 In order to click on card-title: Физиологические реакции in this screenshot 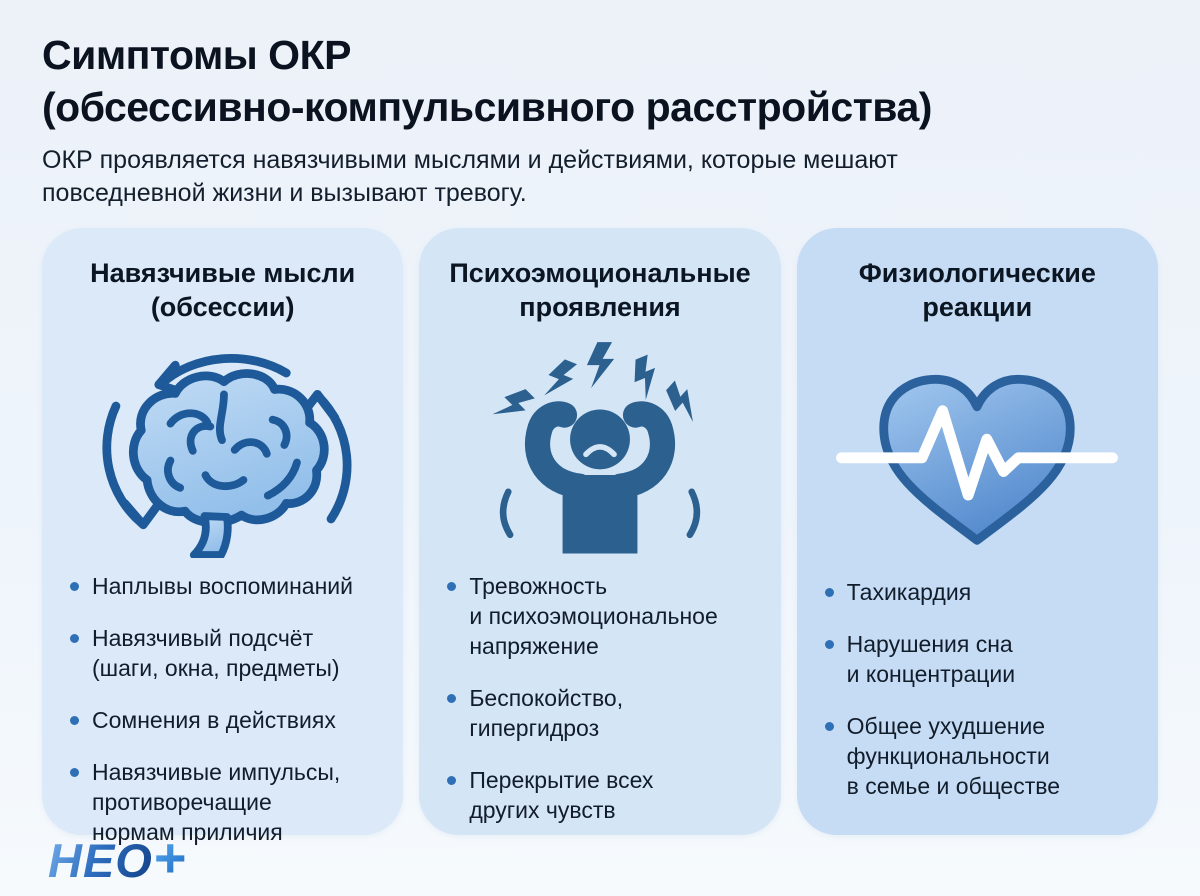, I will do `click(977, 290)`.